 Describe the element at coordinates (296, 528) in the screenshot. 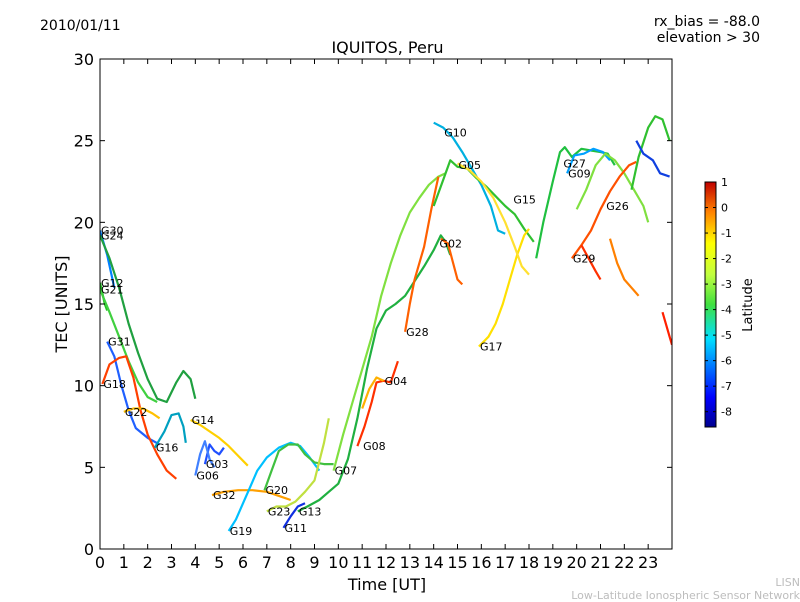

I see `satellite-label-g11: G11` at that location.